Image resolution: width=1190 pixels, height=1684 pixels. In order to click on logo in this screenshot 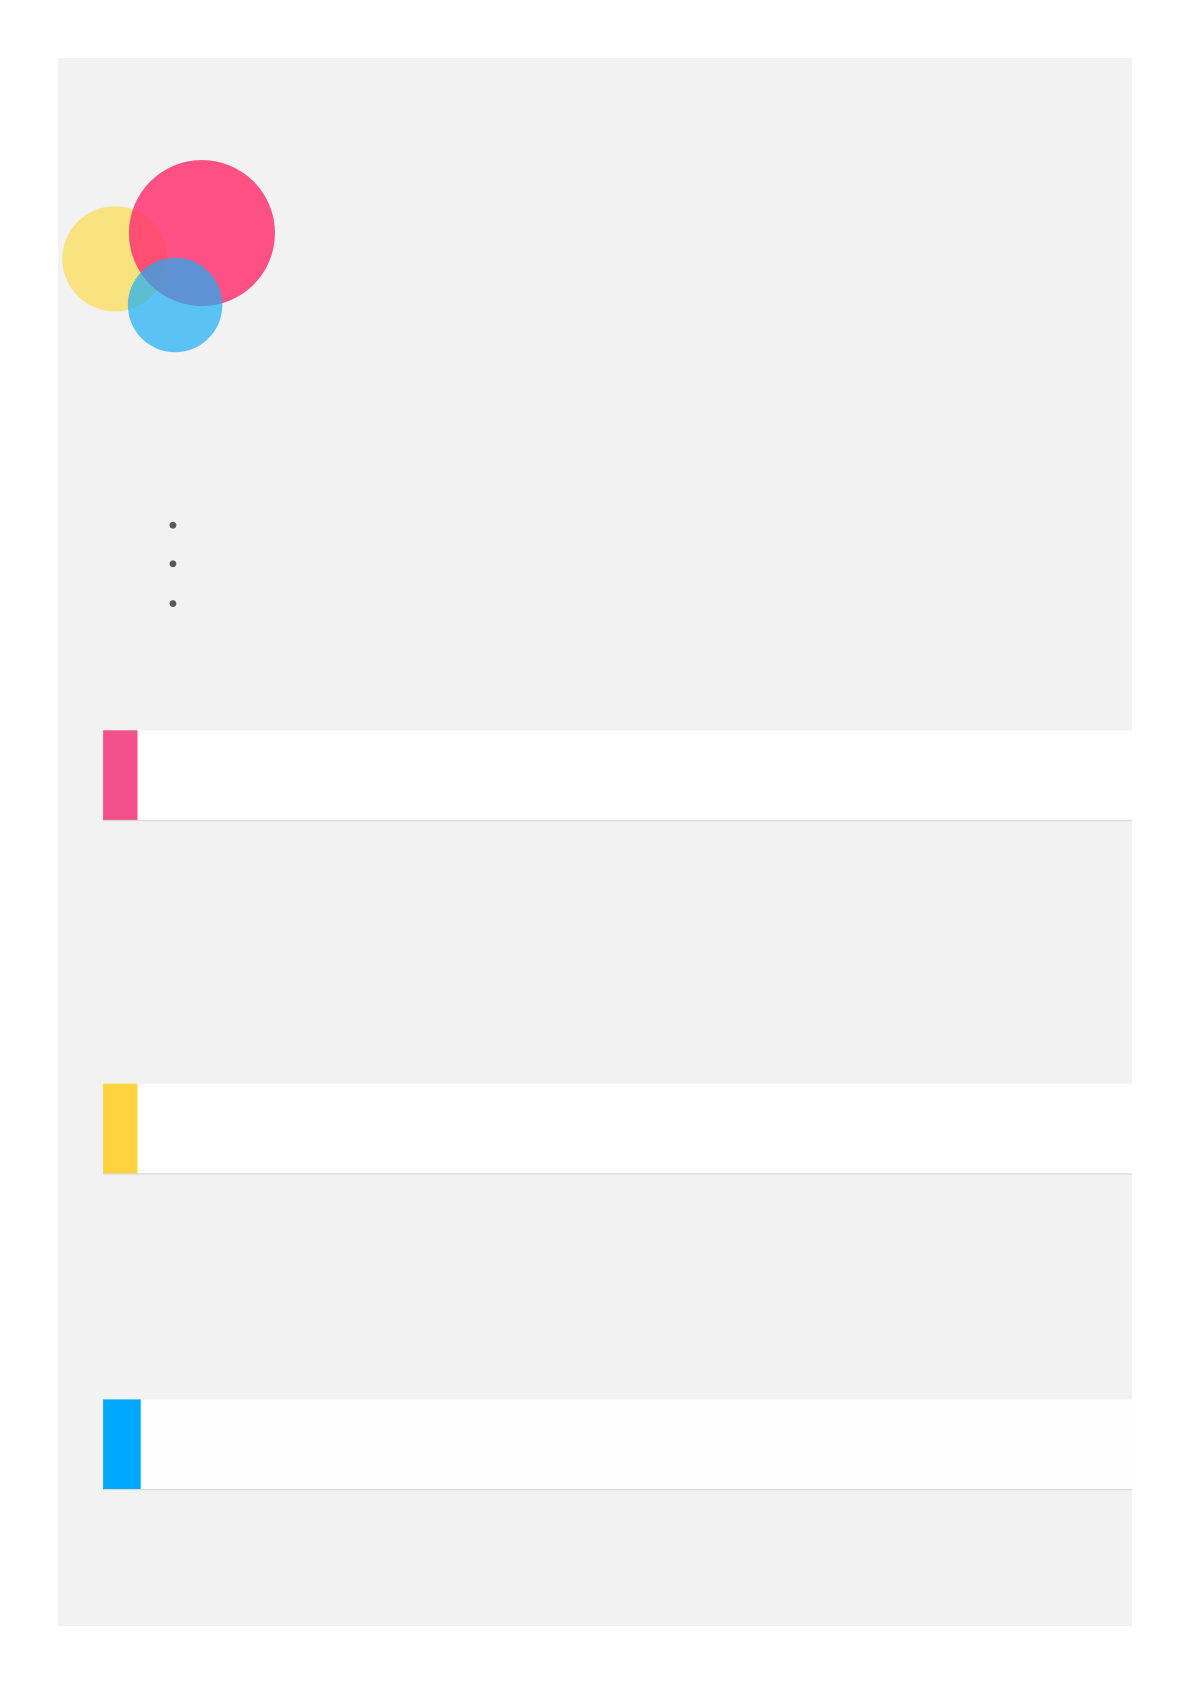, I will do `click(168, 256)`.